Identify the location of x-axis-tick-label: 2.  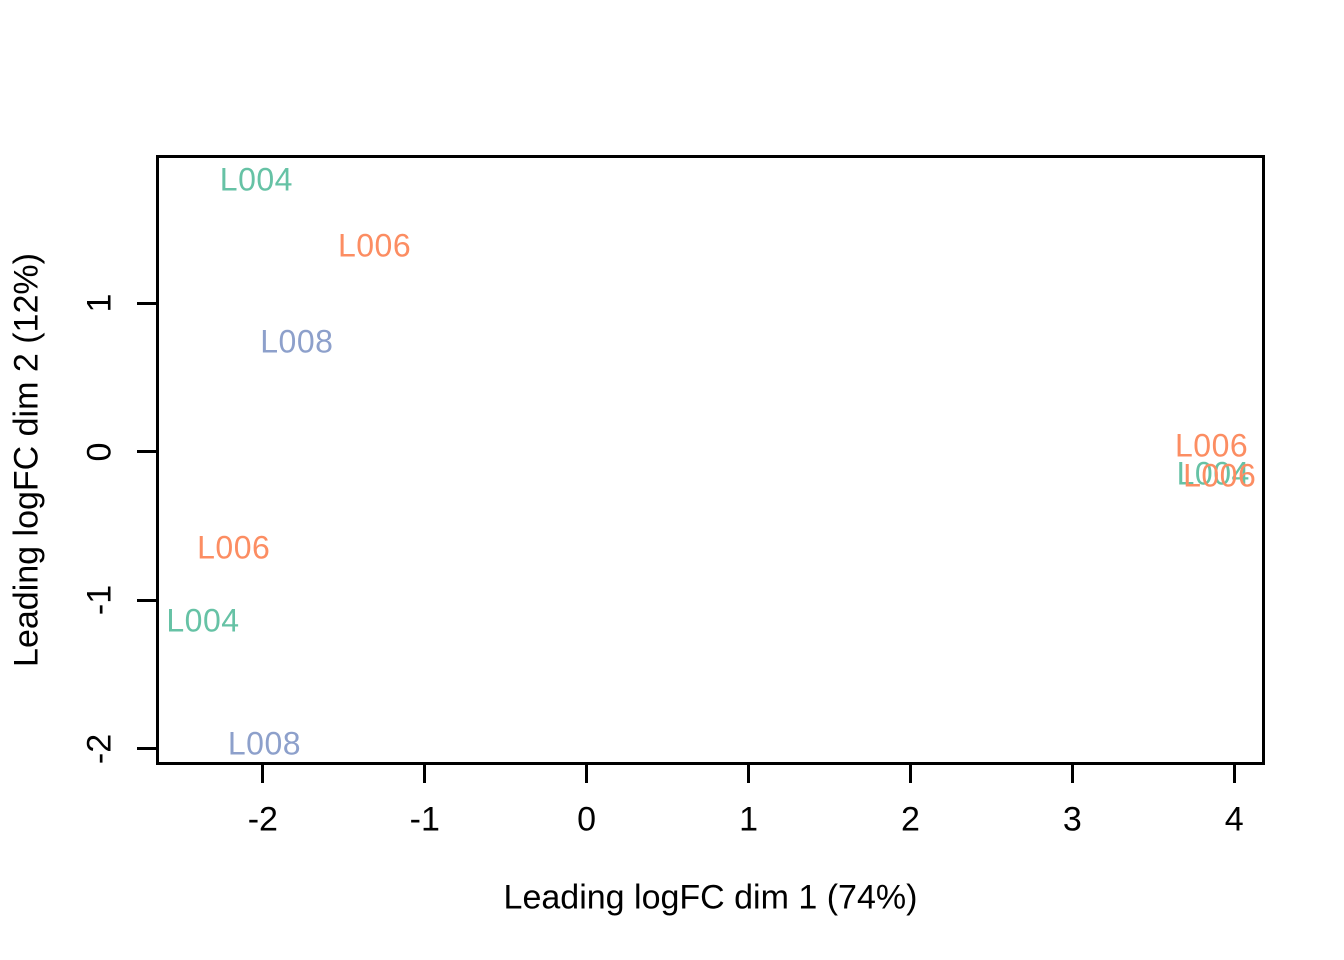
(910, 819).